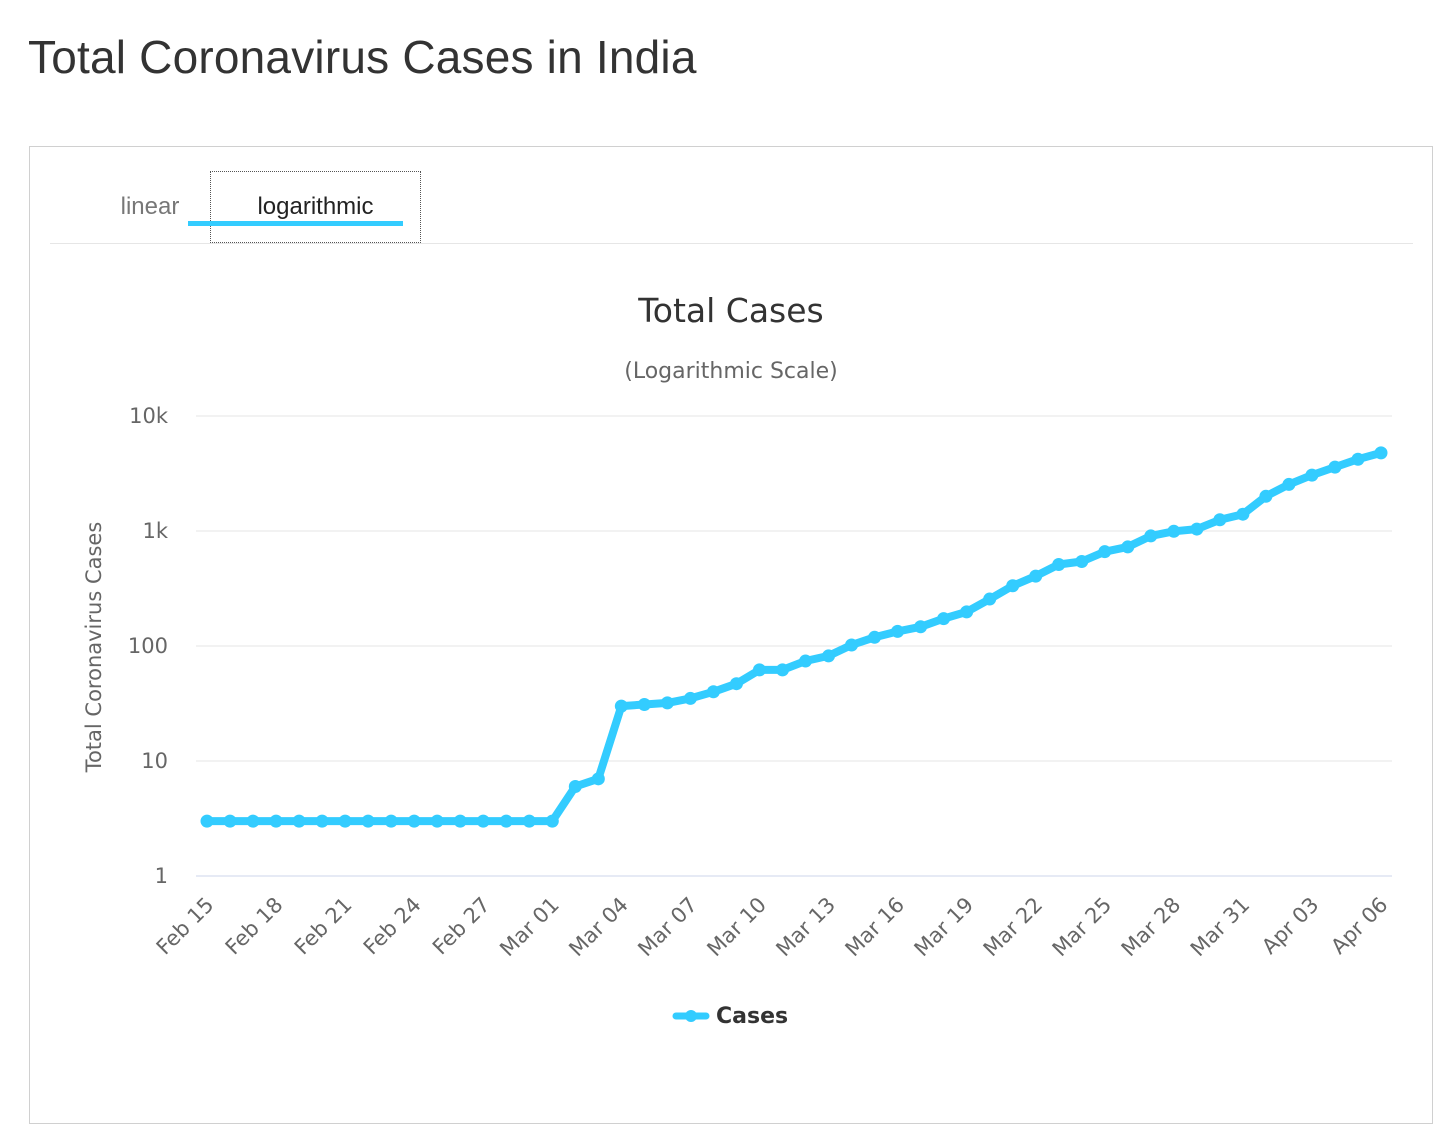  What do you see at coordinates (392, 926) in the screenshot?
I see `x-tick-label: Feb 24` at bounding box center [392, 926].